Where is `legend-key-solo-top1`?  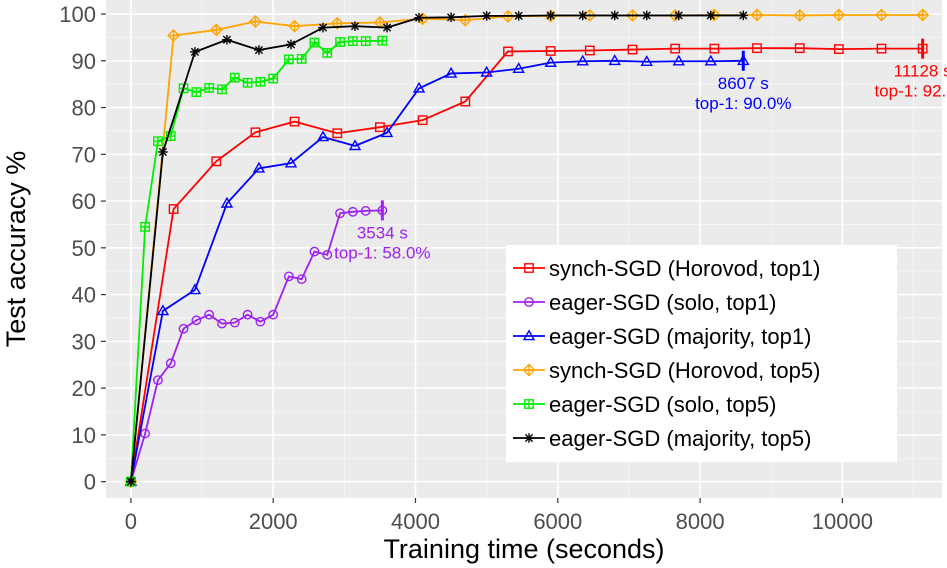
legend-key-solo-top1 is located at coordinates (529, 302).